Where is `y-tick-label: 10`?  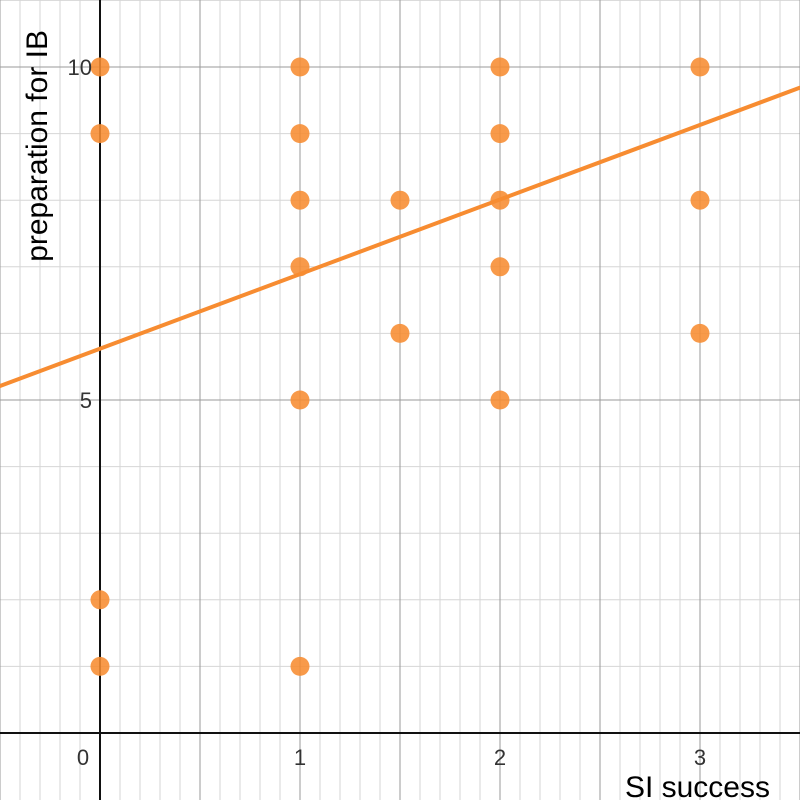 y-tick-label: 10 is located at coordinates (80, 67).